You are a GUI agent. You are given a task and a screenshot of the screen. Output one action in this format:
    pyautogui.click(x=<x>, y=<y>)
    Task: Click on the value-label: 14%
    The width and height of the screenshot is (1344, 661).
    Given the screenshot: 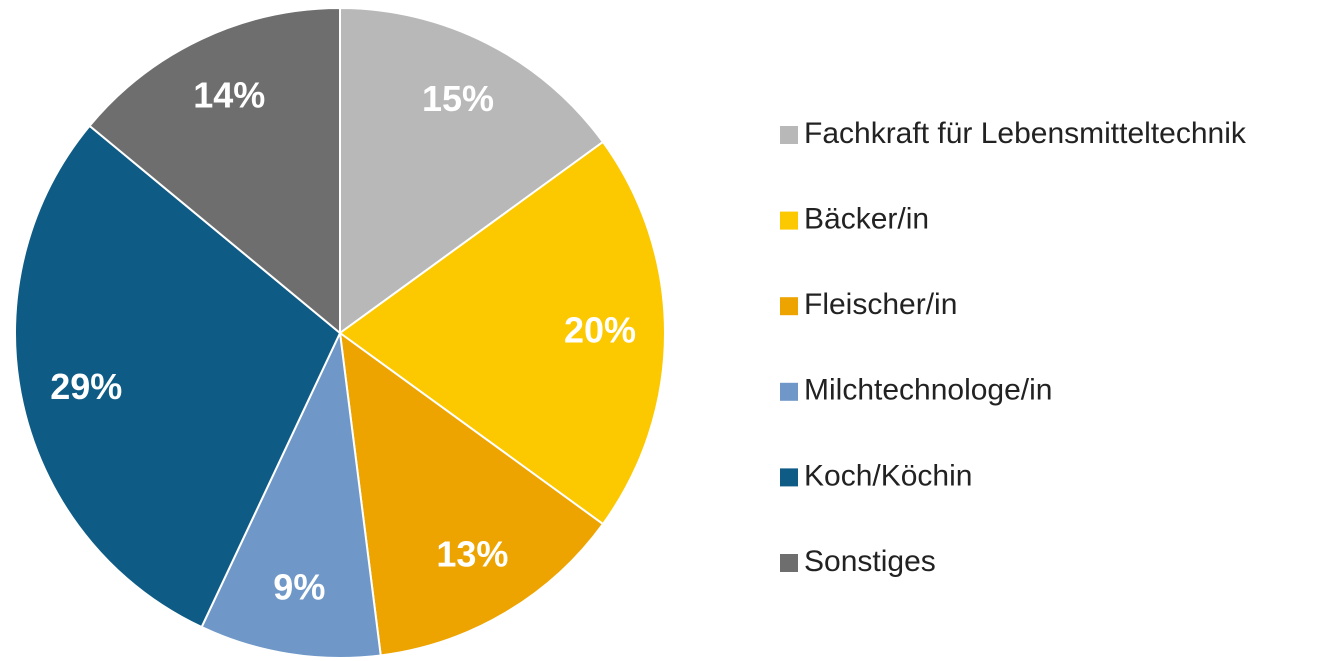 What is the action you would take?
    pyautogui.click(x=229, y=94)
    